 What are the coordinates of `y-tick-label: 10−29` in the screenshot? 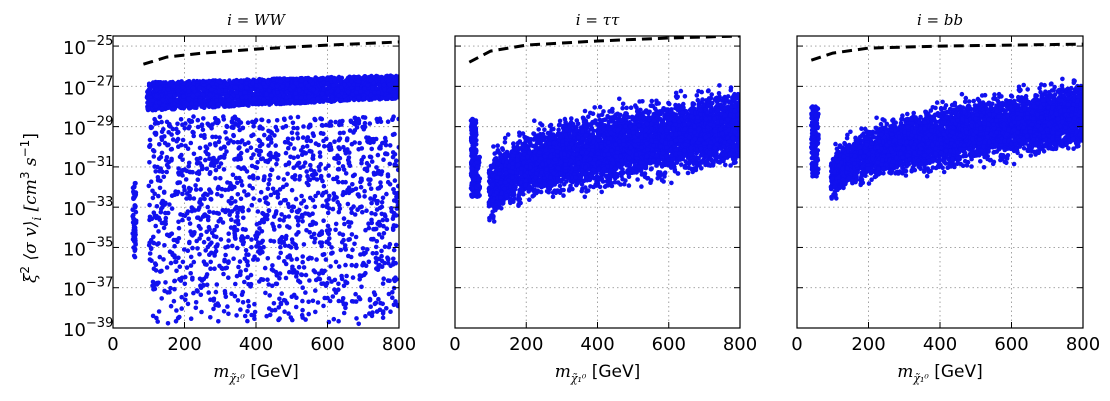 It's located at (88, 127).